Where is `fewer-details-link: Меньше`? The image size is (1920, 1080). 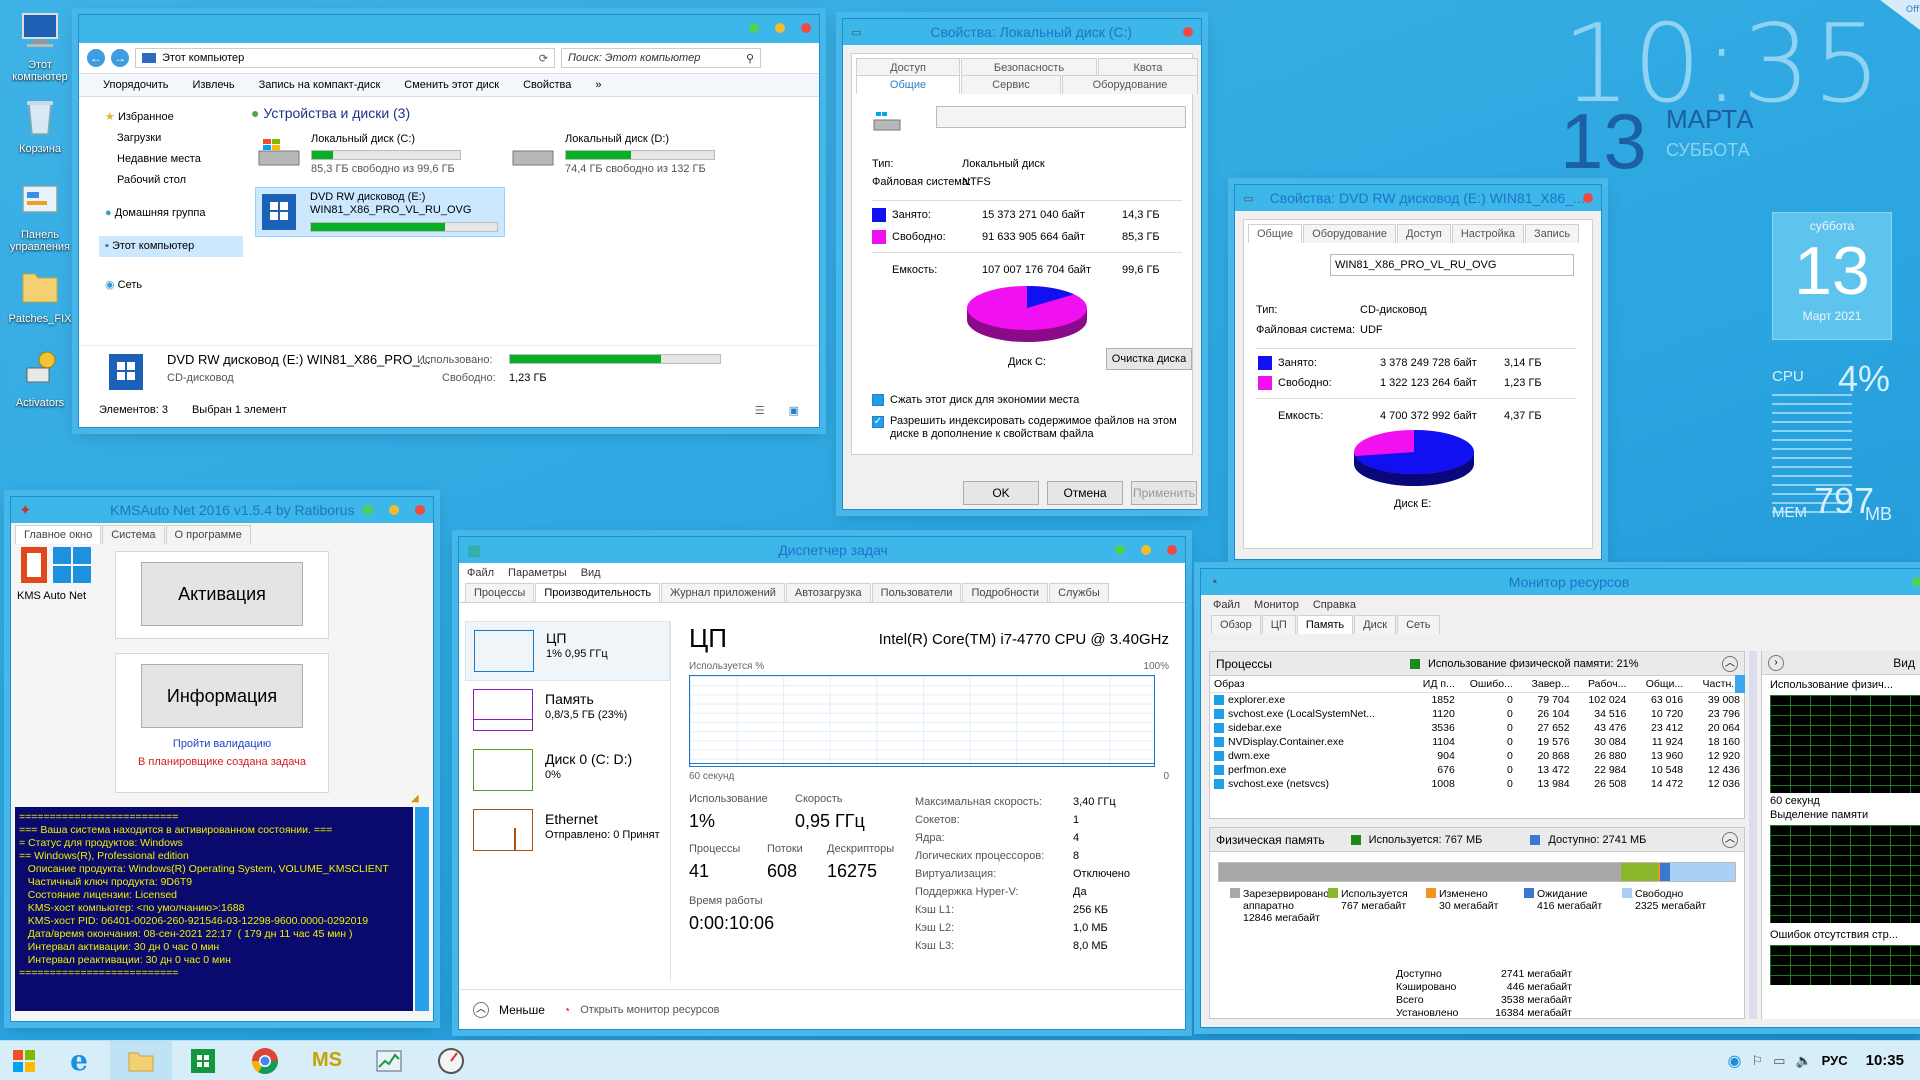
fewer-details-link: Меньше is located at coordinates (522, 1009).